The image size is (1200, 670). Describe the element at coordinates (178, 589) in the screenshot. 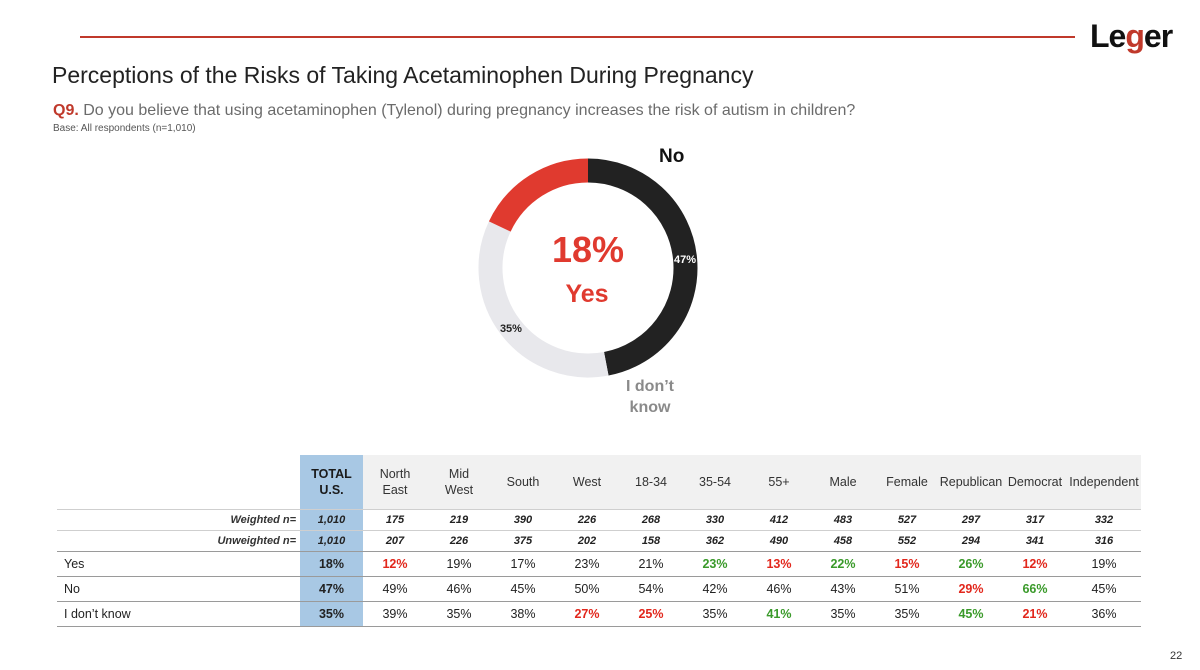

I see `row-label: No` at that location.